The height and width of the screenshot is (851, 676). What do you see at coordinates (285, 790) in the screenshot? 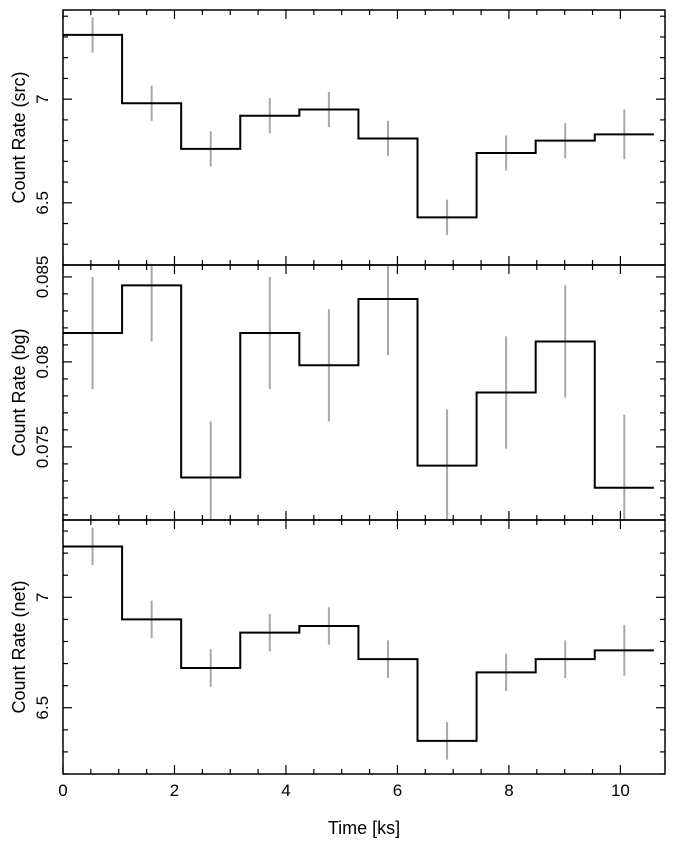
I see `x-tick-label-4: 4` at bounding box center [285, 790].